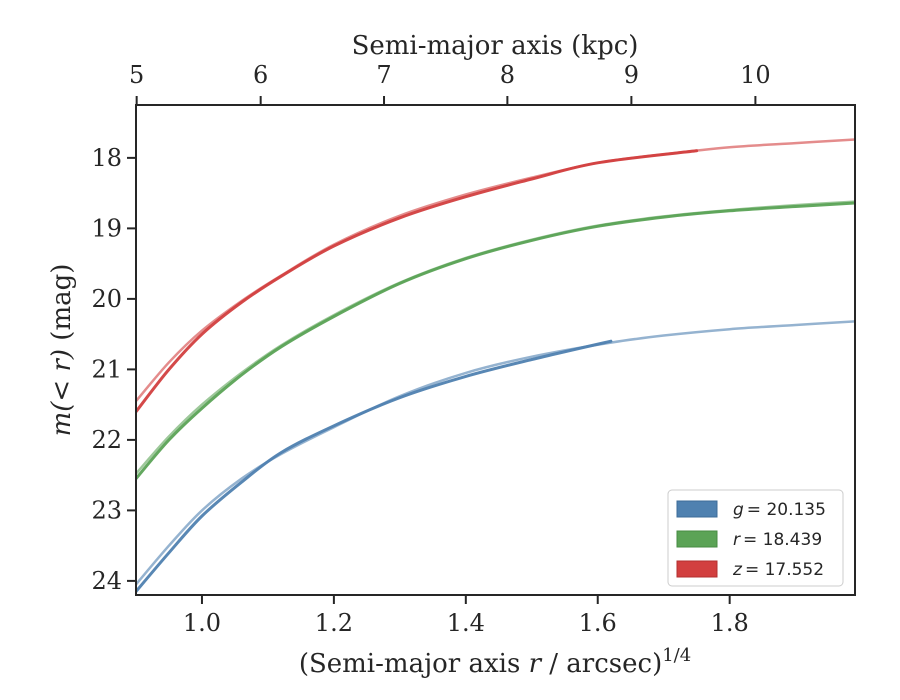  I want to click on x-tick-label: 1.4, so click(466, 623).